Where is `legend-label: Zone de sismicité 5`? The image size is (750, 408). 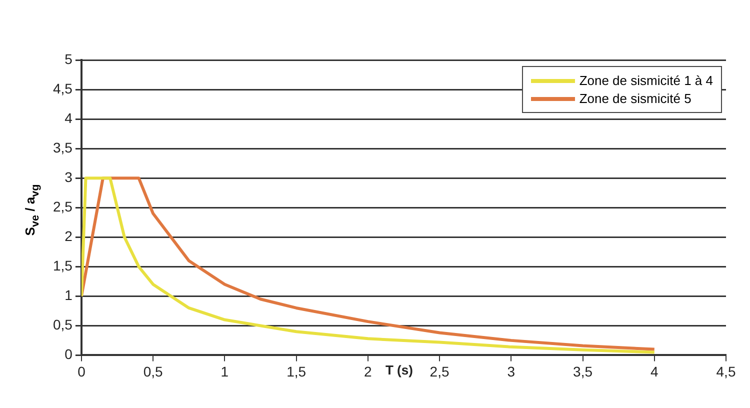
legend-label: Zone de sismicité 5 is located at coordinates (635, 98).